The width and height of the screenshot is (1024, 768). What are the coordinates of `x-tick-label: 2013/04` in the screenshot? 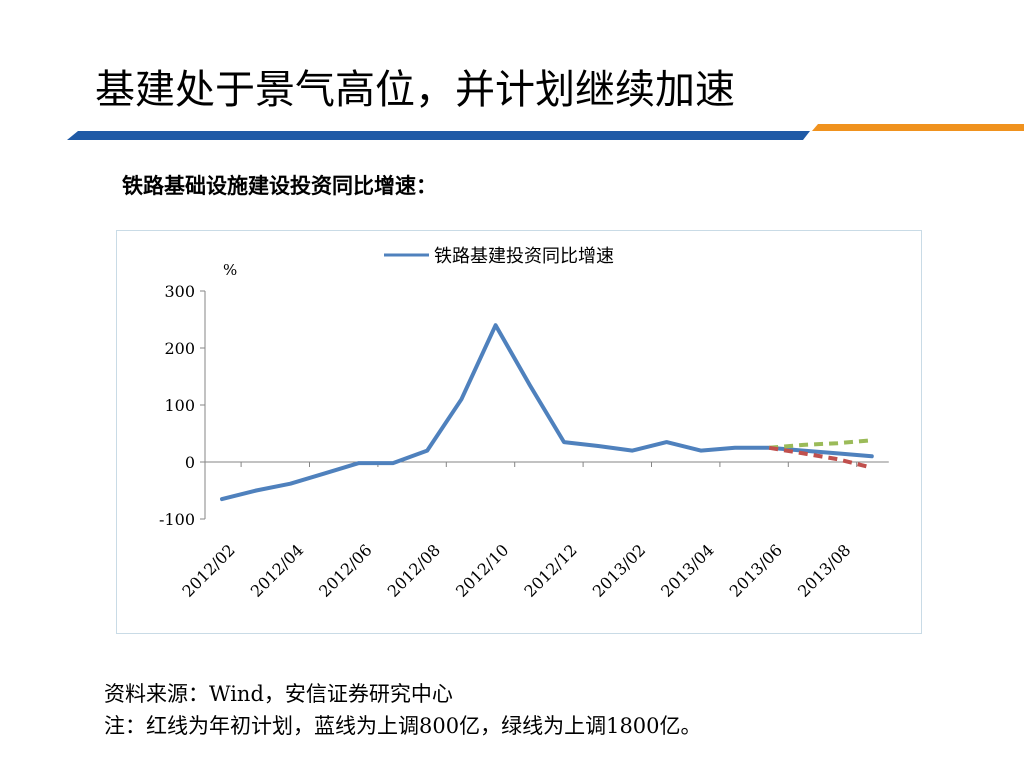 It's located at (687, 570).